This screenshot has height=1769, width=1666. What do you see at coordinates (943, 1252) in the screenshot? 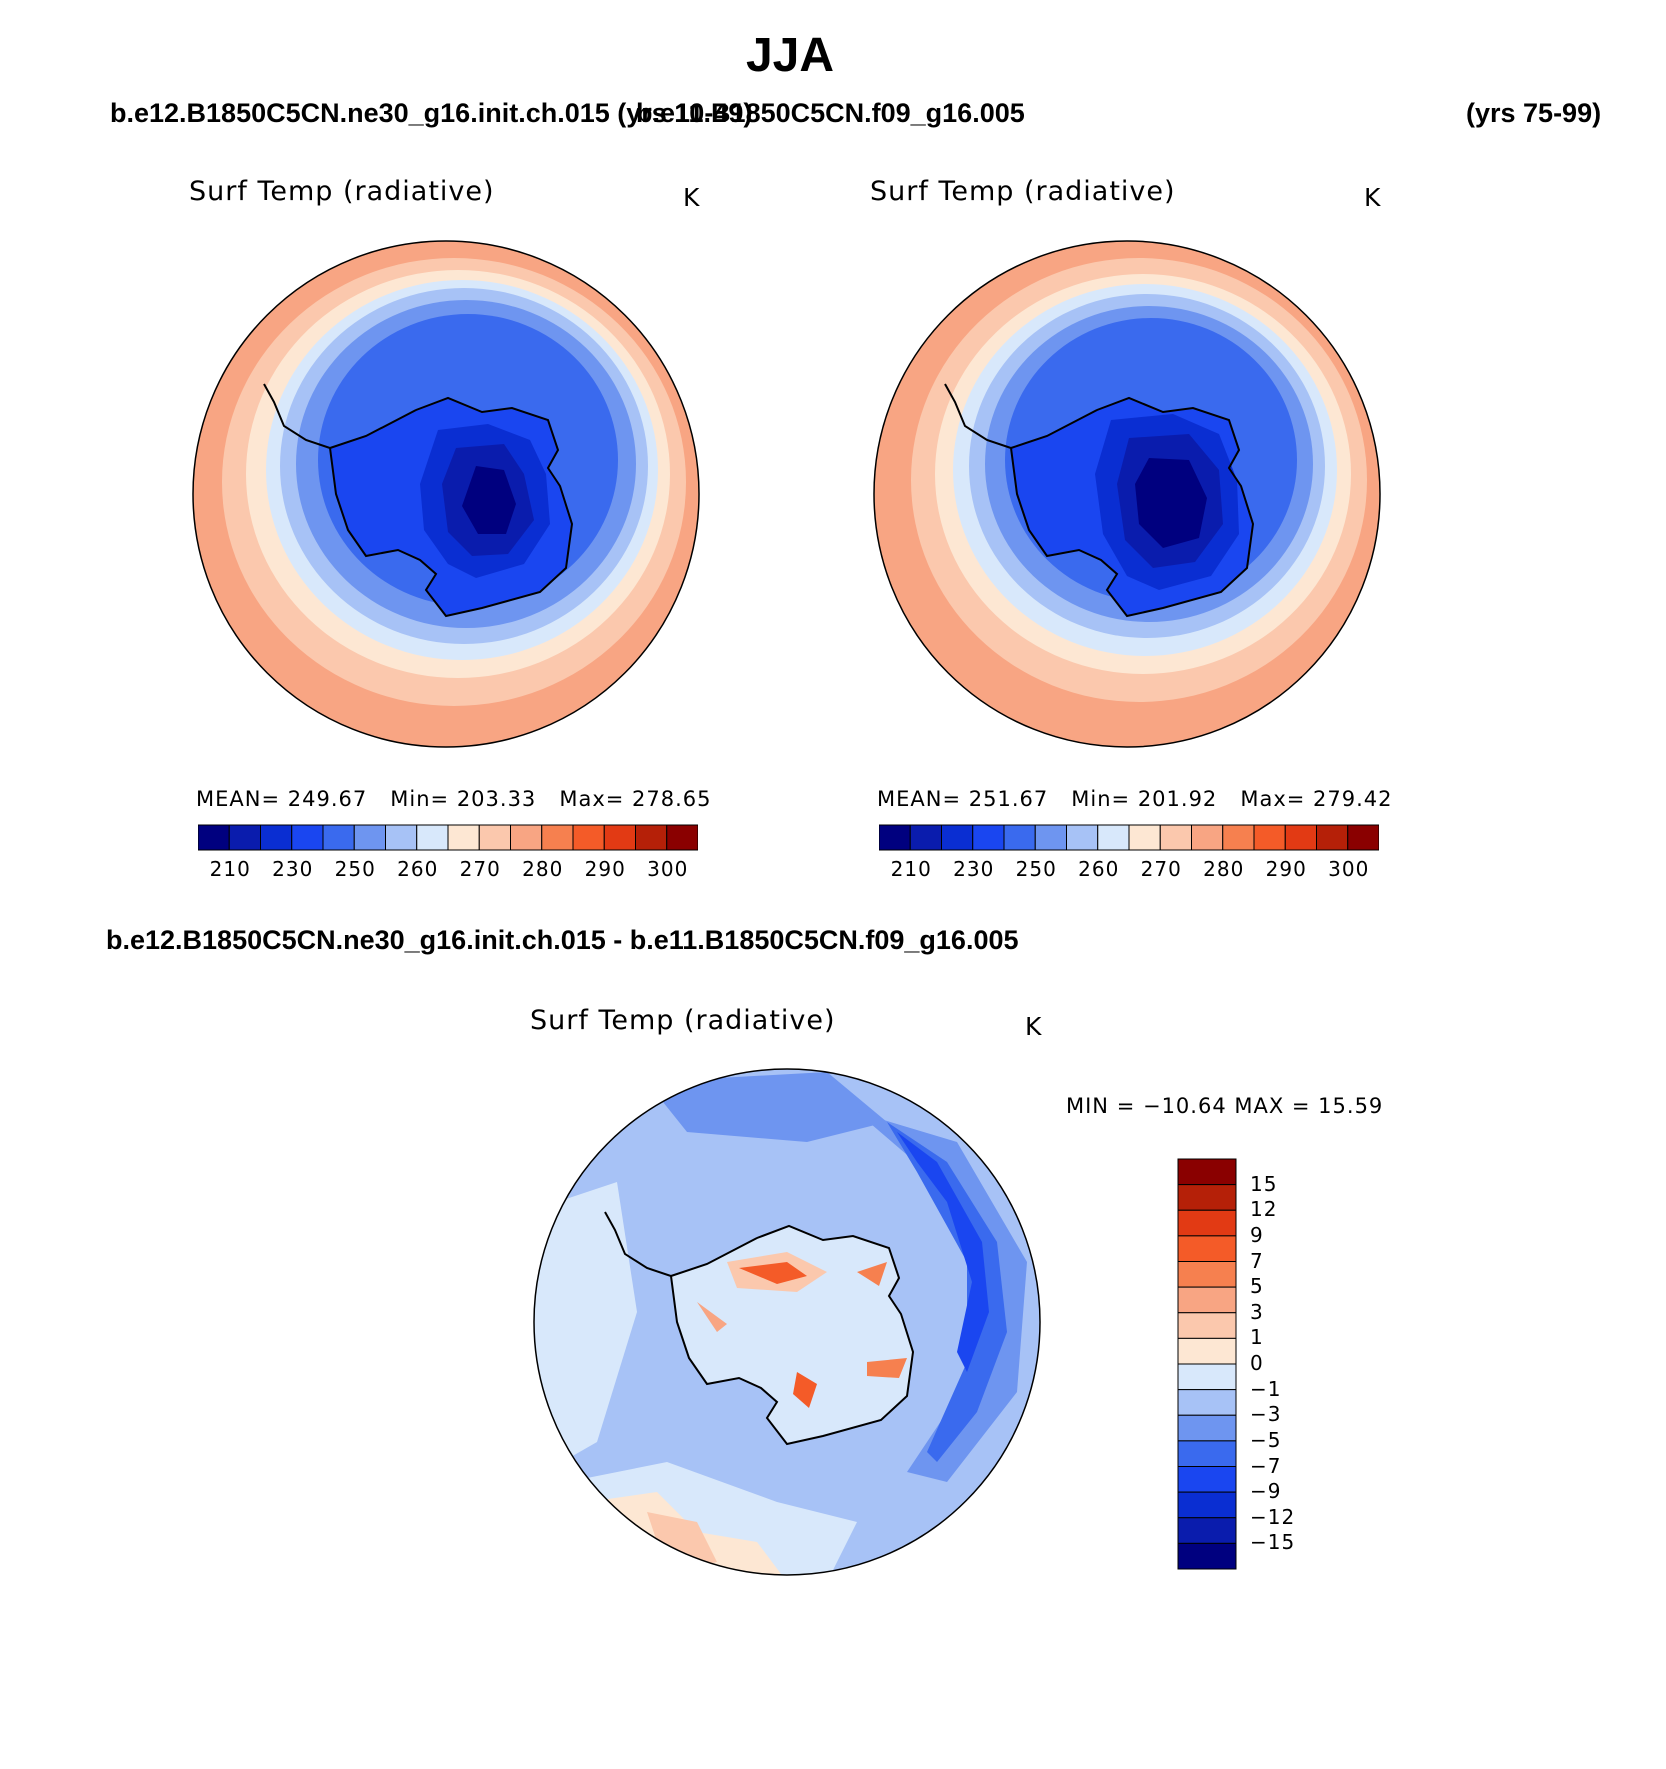
I see `diff-east-band-darker` at bounding box center [943, 1252].